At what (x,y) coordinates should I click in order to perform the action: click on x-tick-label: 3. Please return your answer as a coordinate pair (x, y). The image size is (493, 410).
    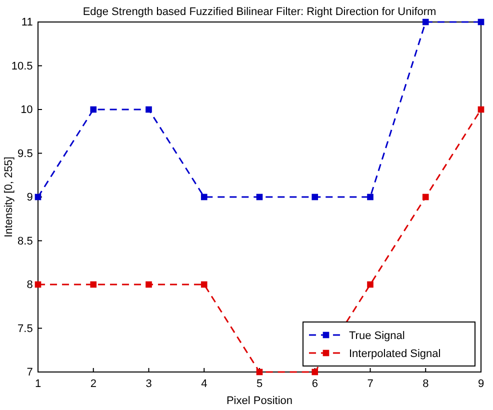
    Looking at the image, I should click on (149, 384).